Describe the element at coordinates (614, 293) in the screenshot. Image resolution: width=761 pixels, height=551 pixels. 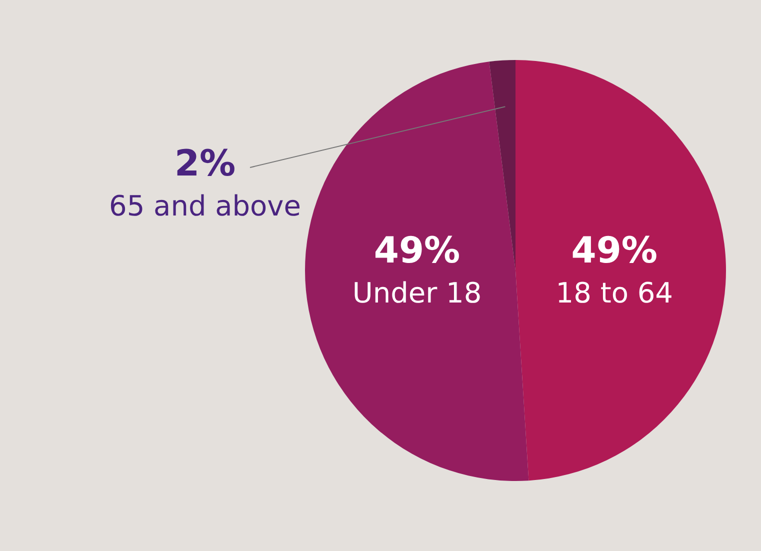
I see `slice-label: 18 to 64` at that location.